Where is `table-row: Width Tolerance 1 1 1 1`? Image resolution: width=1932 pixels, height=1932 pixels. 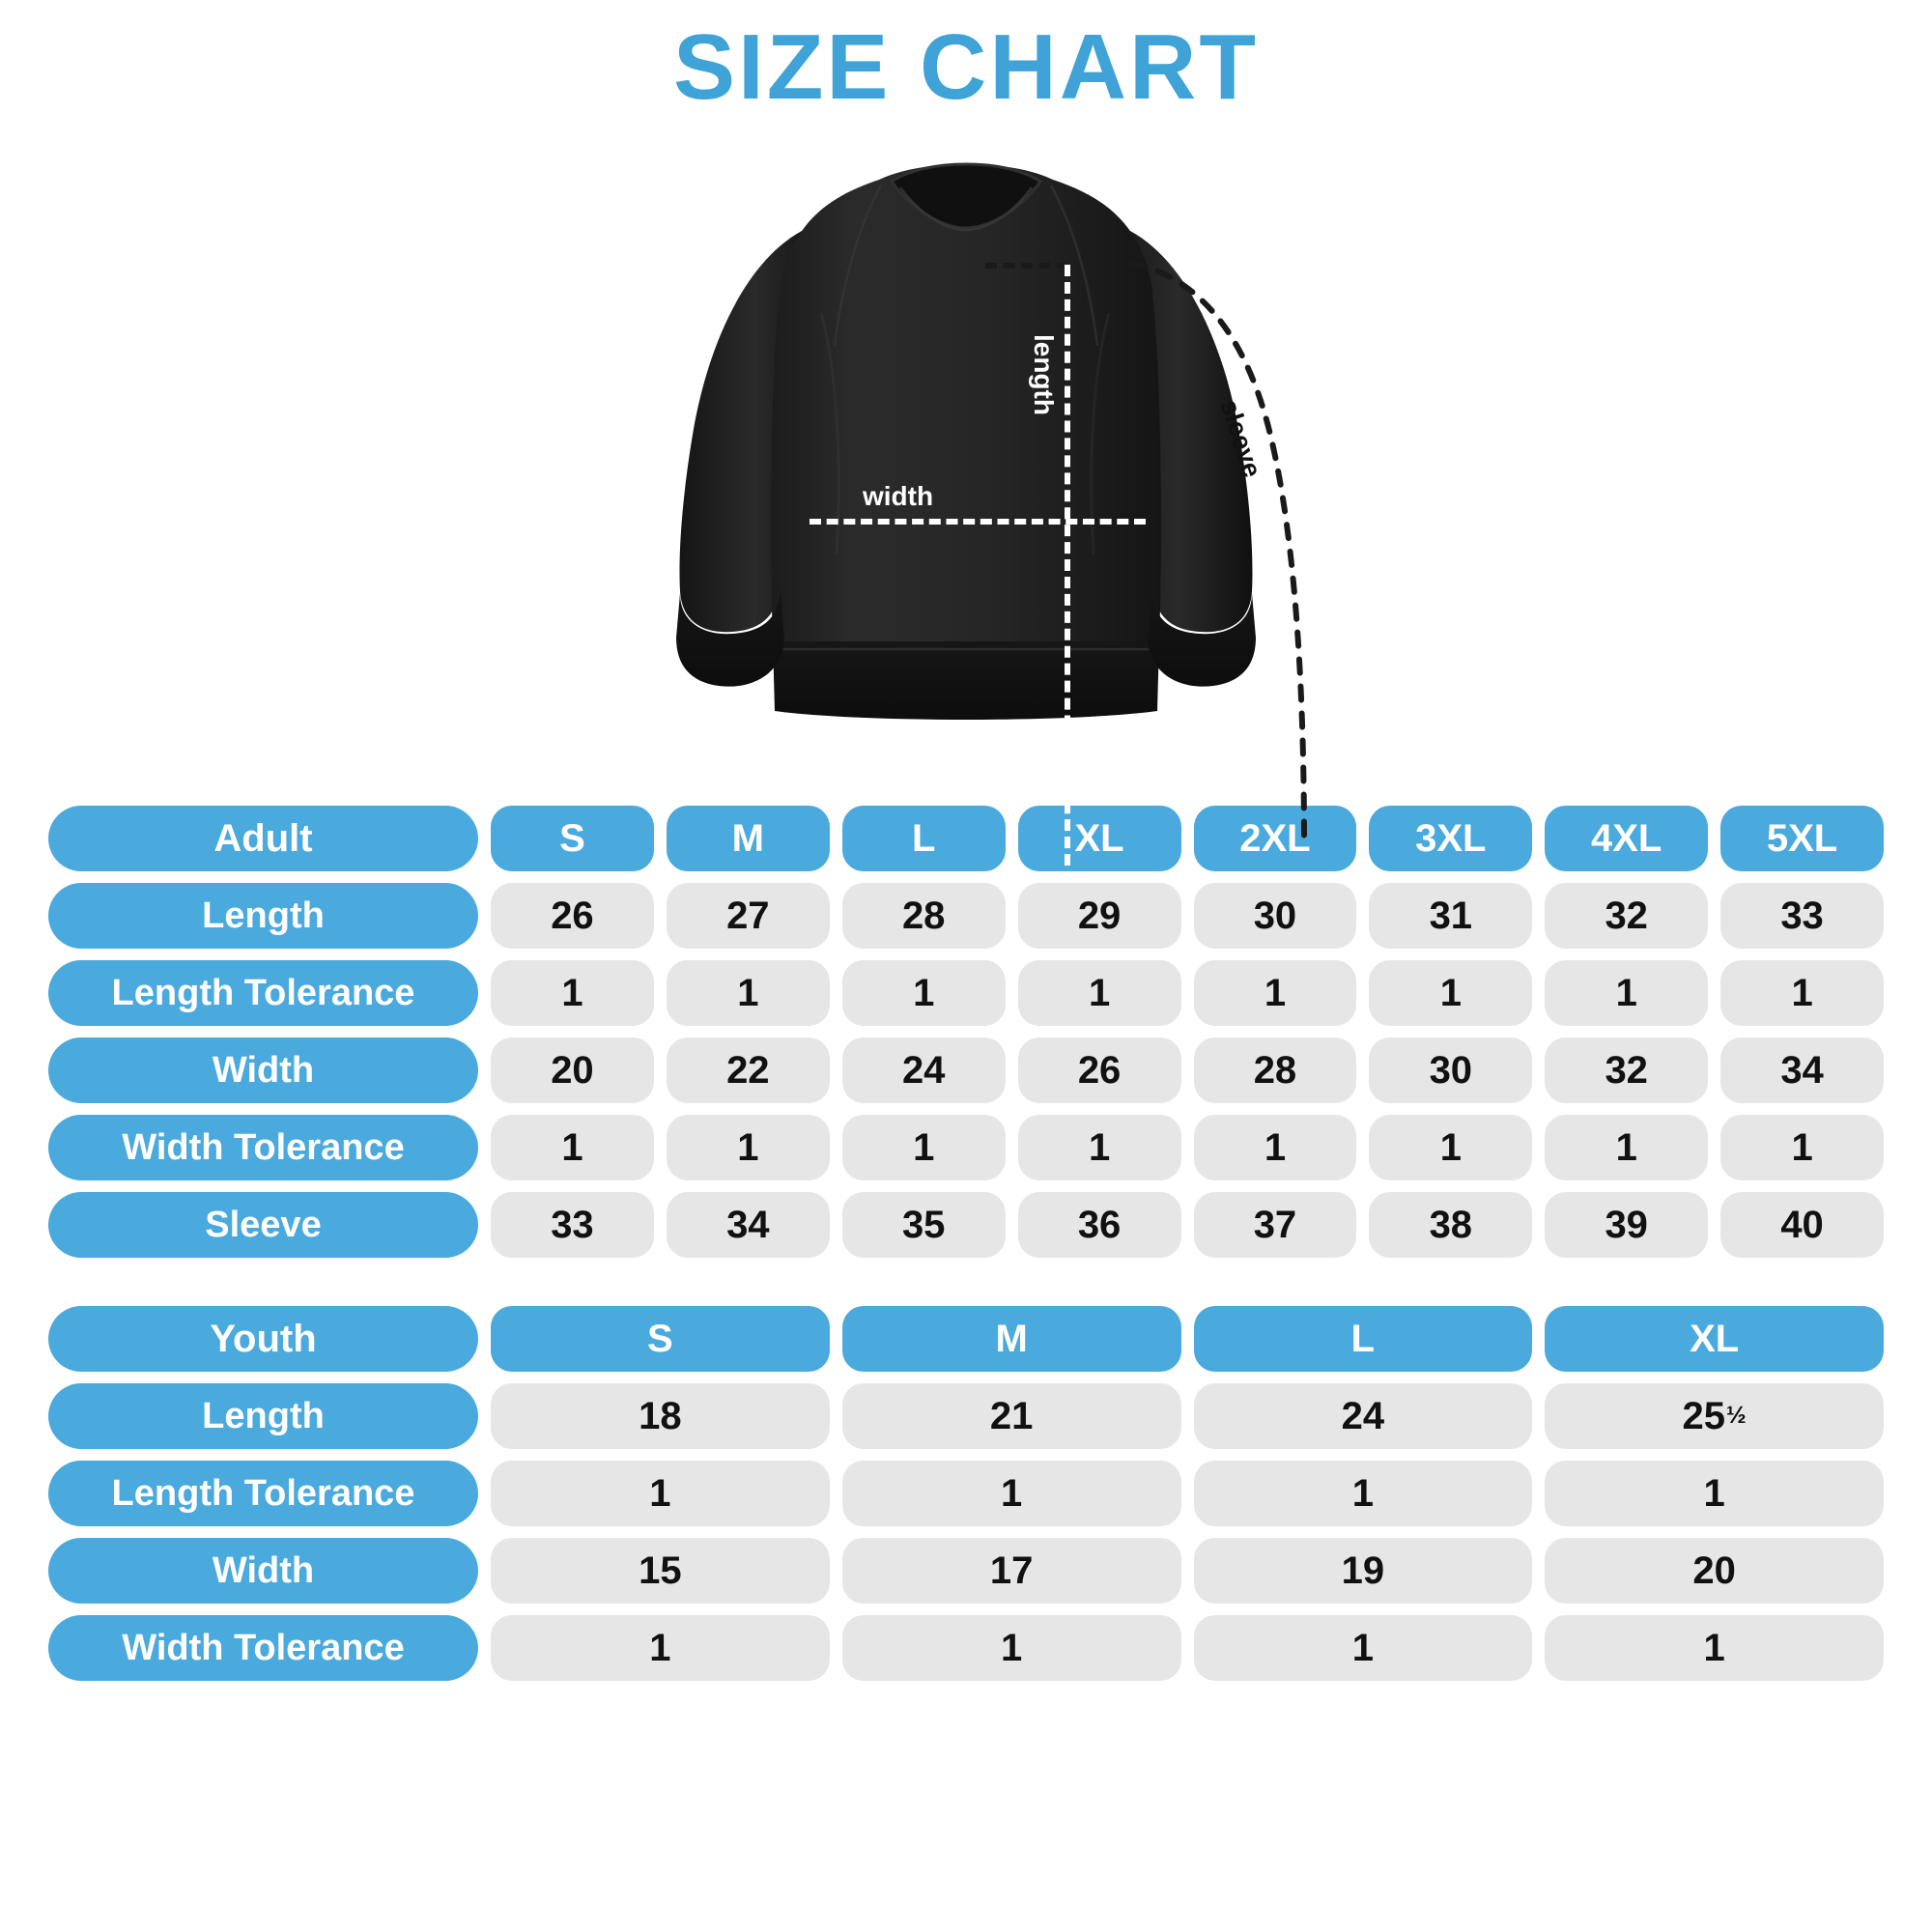 table-row: Width Tolerance 1 1 1 1 is located at coordinates (966, 1648).